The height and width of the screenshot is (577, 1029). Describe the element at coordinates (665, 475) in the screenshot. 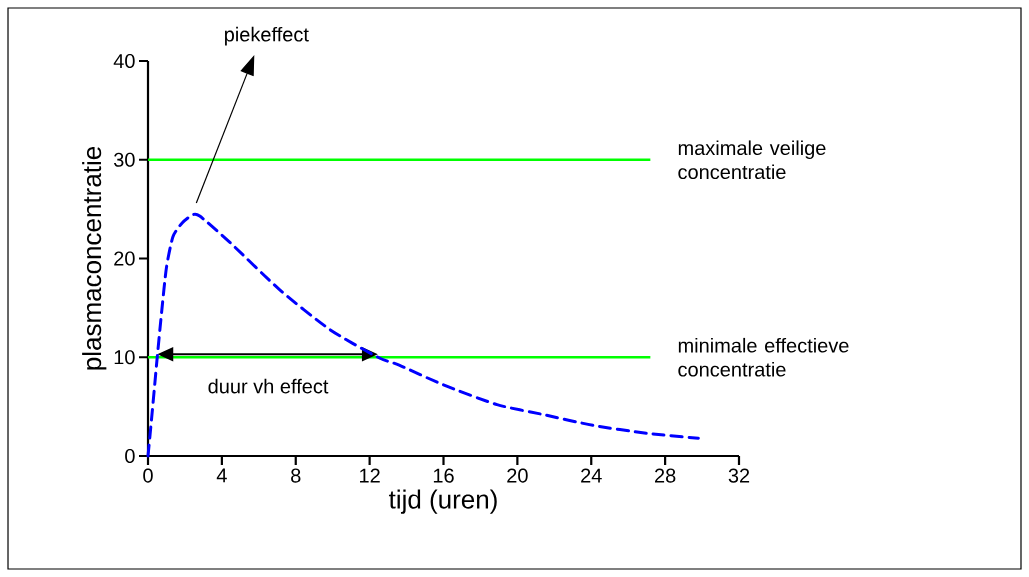

I see `x-tick-label: 28` at that location.